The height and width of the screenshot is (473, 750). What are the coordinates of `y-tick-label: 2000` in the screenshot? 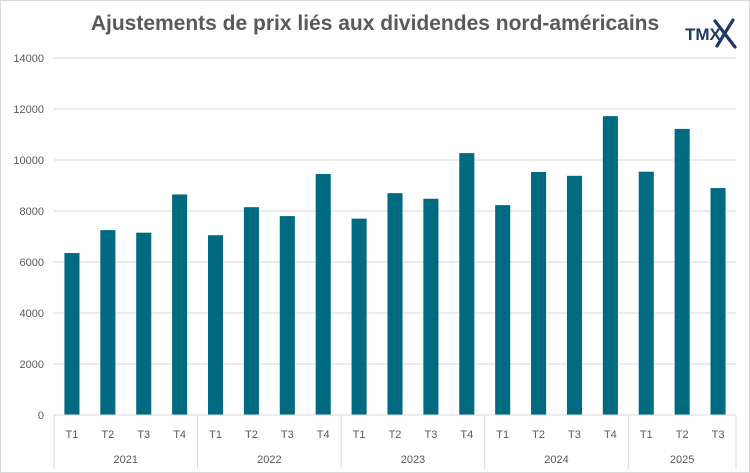 It's located at (32, 365).